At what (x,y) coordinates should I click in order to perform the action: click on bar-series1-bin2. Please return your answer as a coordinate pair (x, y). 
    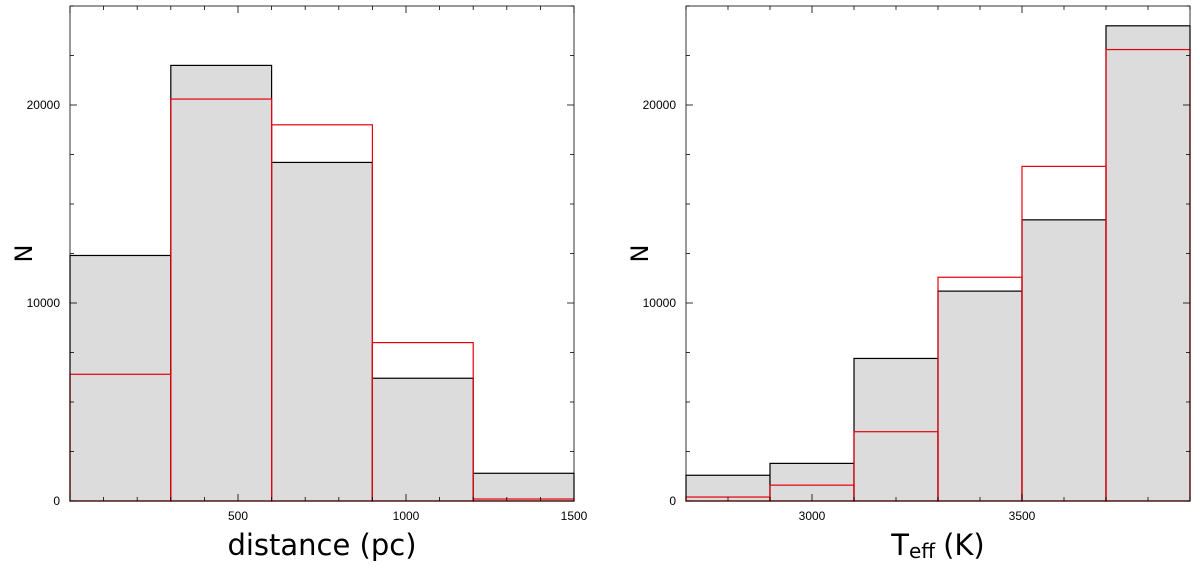
    Looking at the image, I should click on (221, 283).